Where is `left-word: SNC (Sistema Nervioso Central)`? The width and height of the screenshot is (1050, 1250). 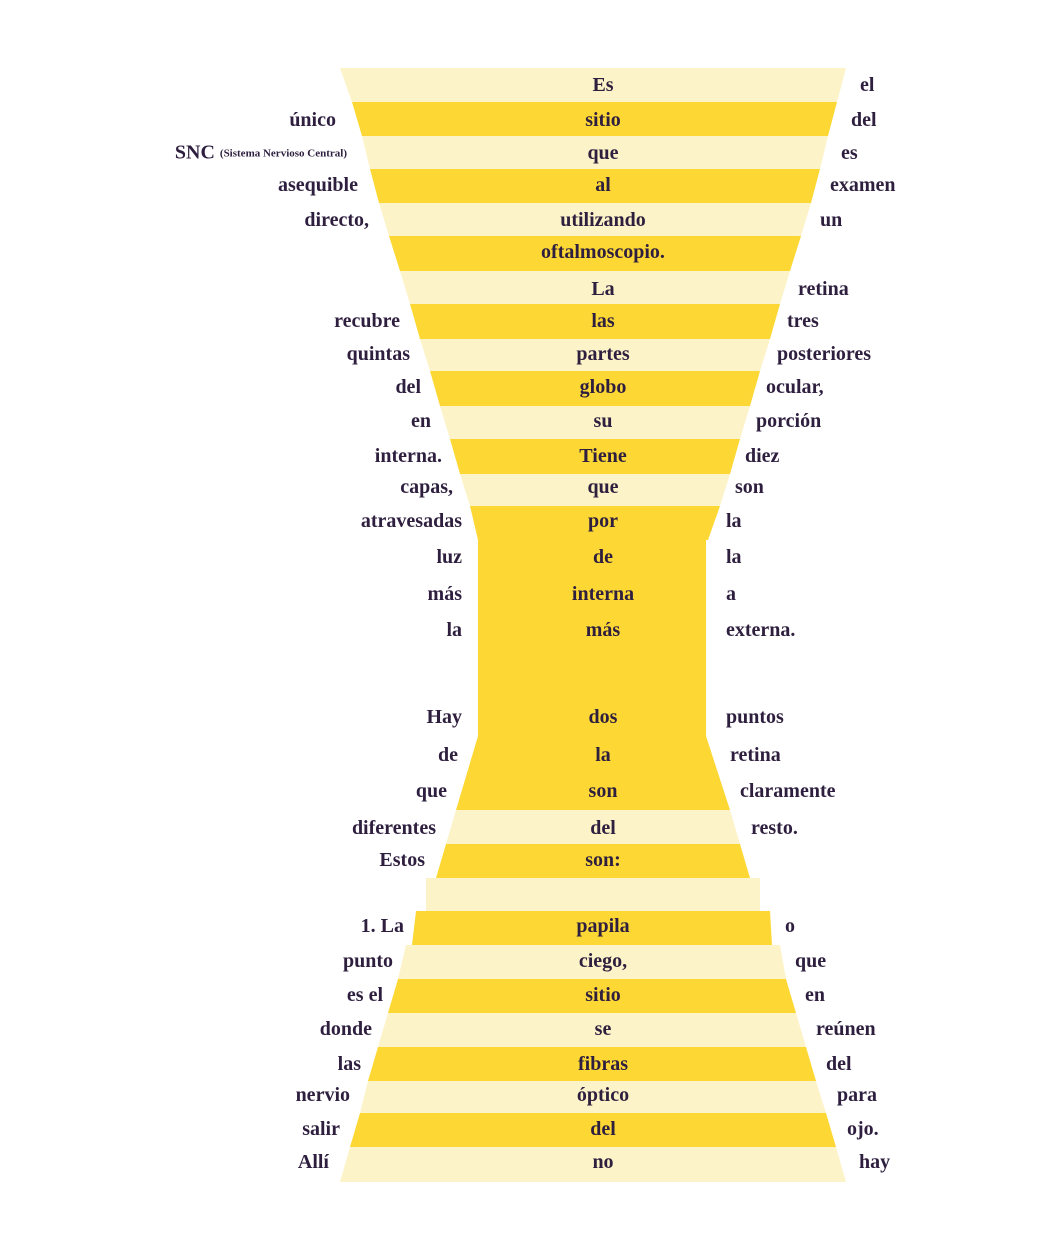
left-word: SNC (Sistema Nervioso Central) is located at coordinates (261, 152).